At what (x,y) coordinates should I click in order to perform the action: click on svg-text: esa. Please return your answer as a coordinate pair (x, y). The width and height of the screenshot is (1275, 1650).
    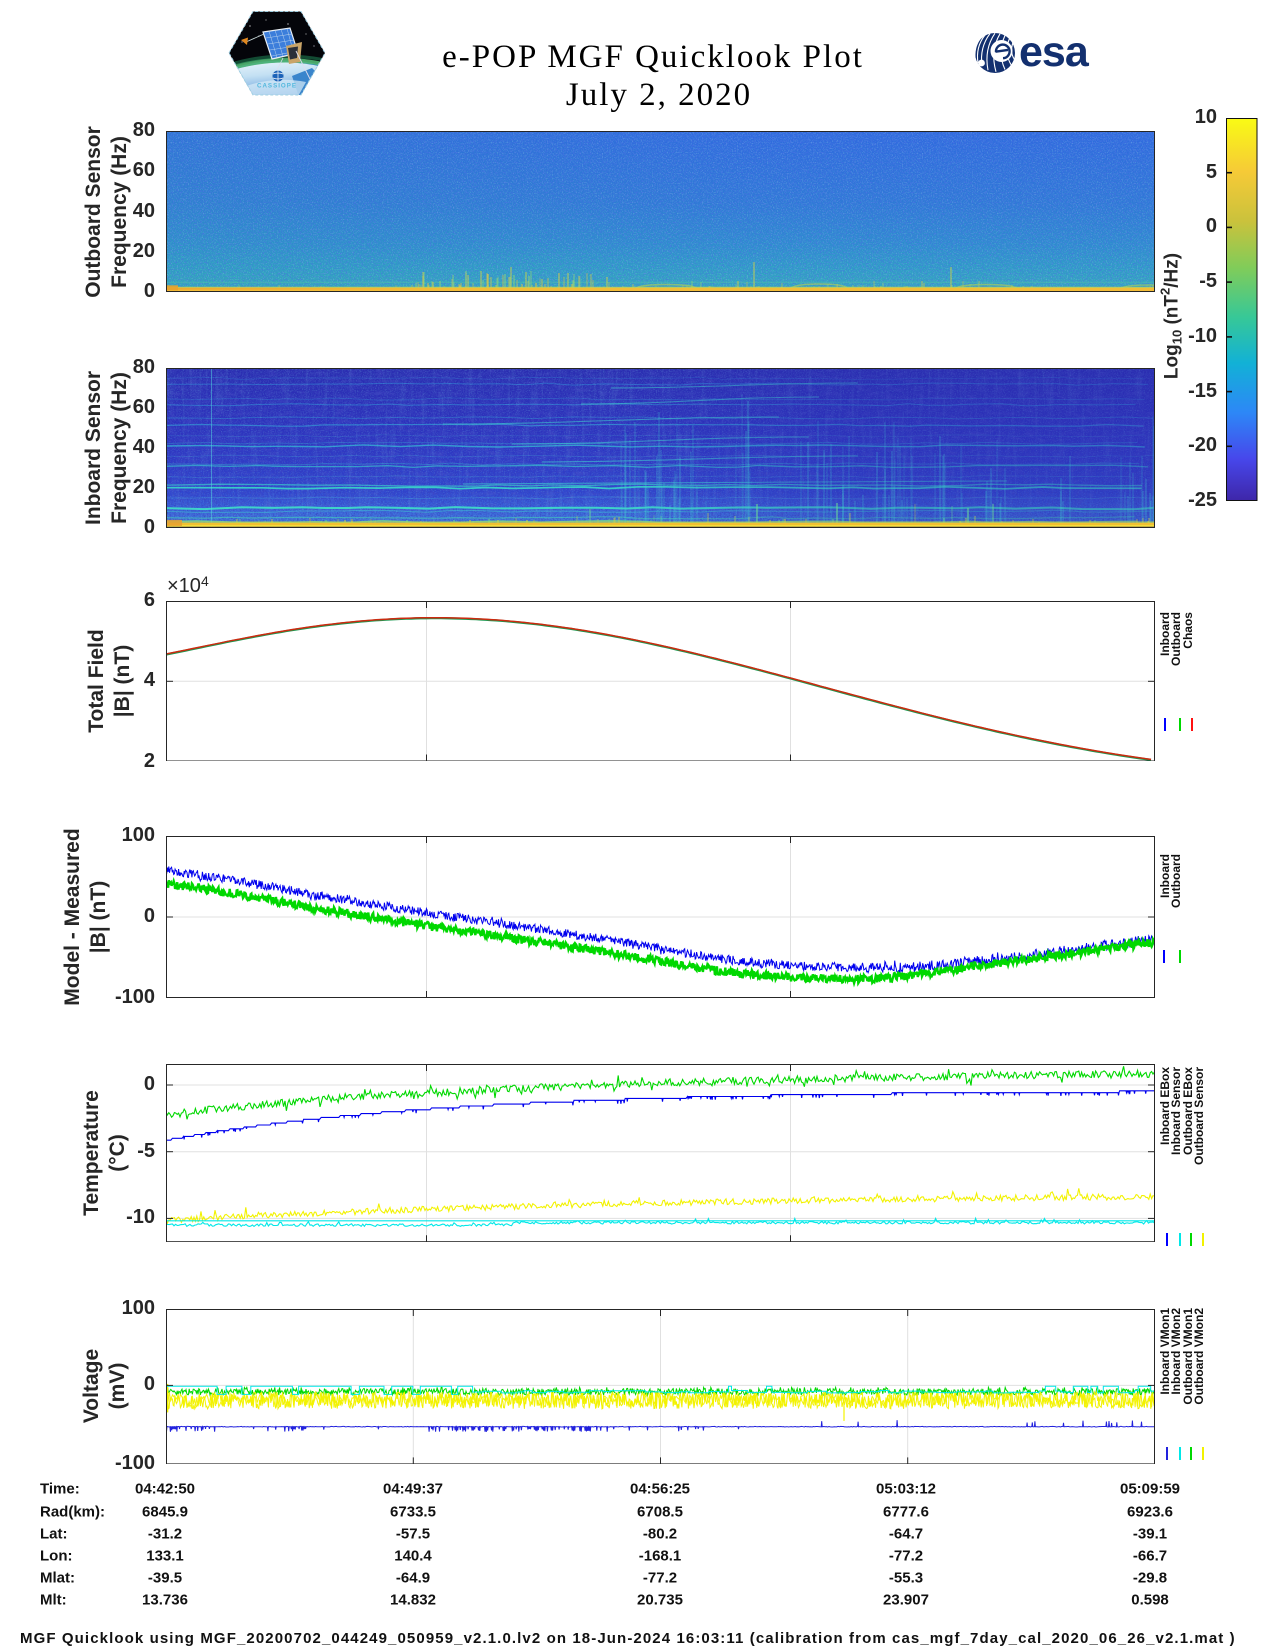
    Looking at the image, I should click on (1054, 52).